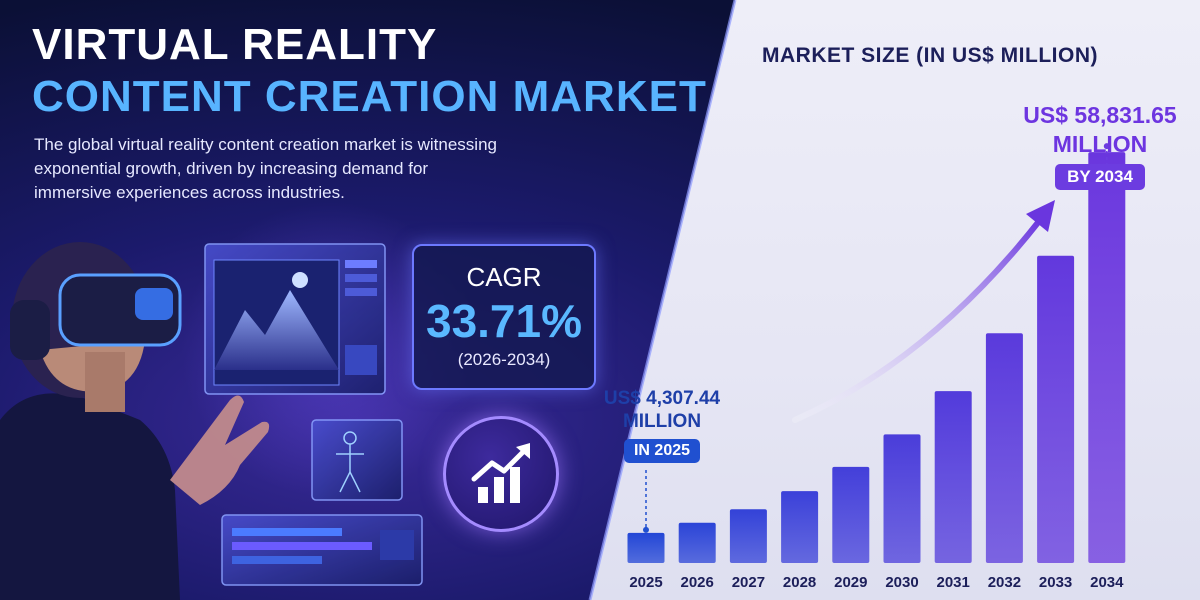  Describe the element at coordinates (235, 44) in the screenshot. I see `title-line-1: VIRTUAL REALITY` at that location.